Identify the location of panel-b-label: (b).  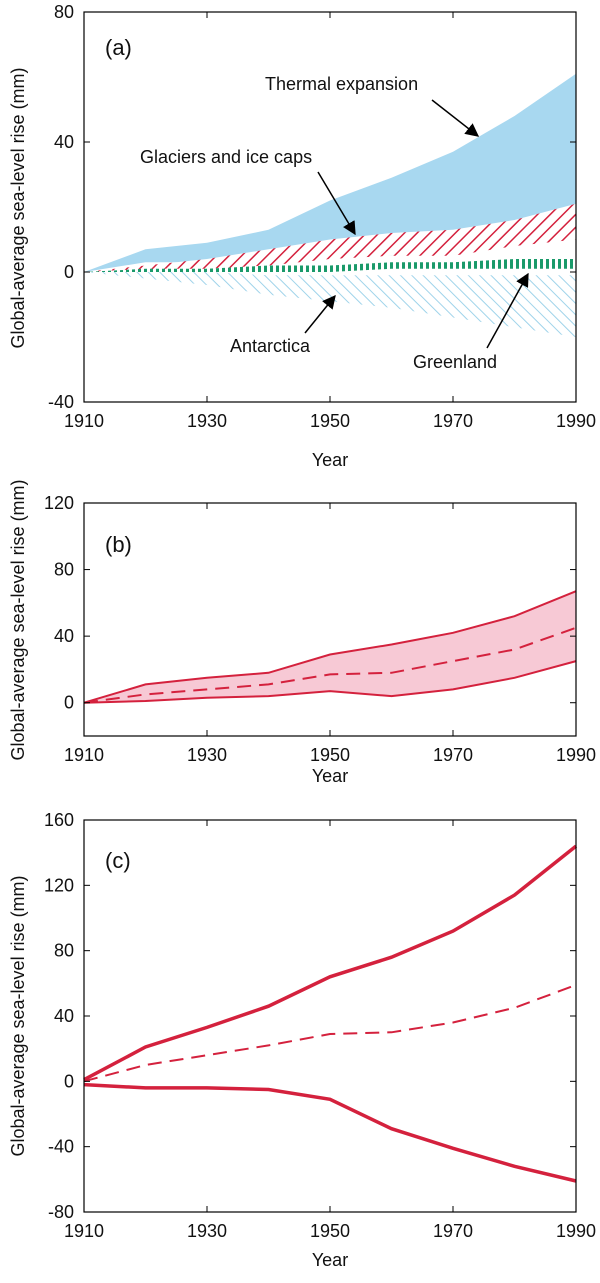
(118, 544).